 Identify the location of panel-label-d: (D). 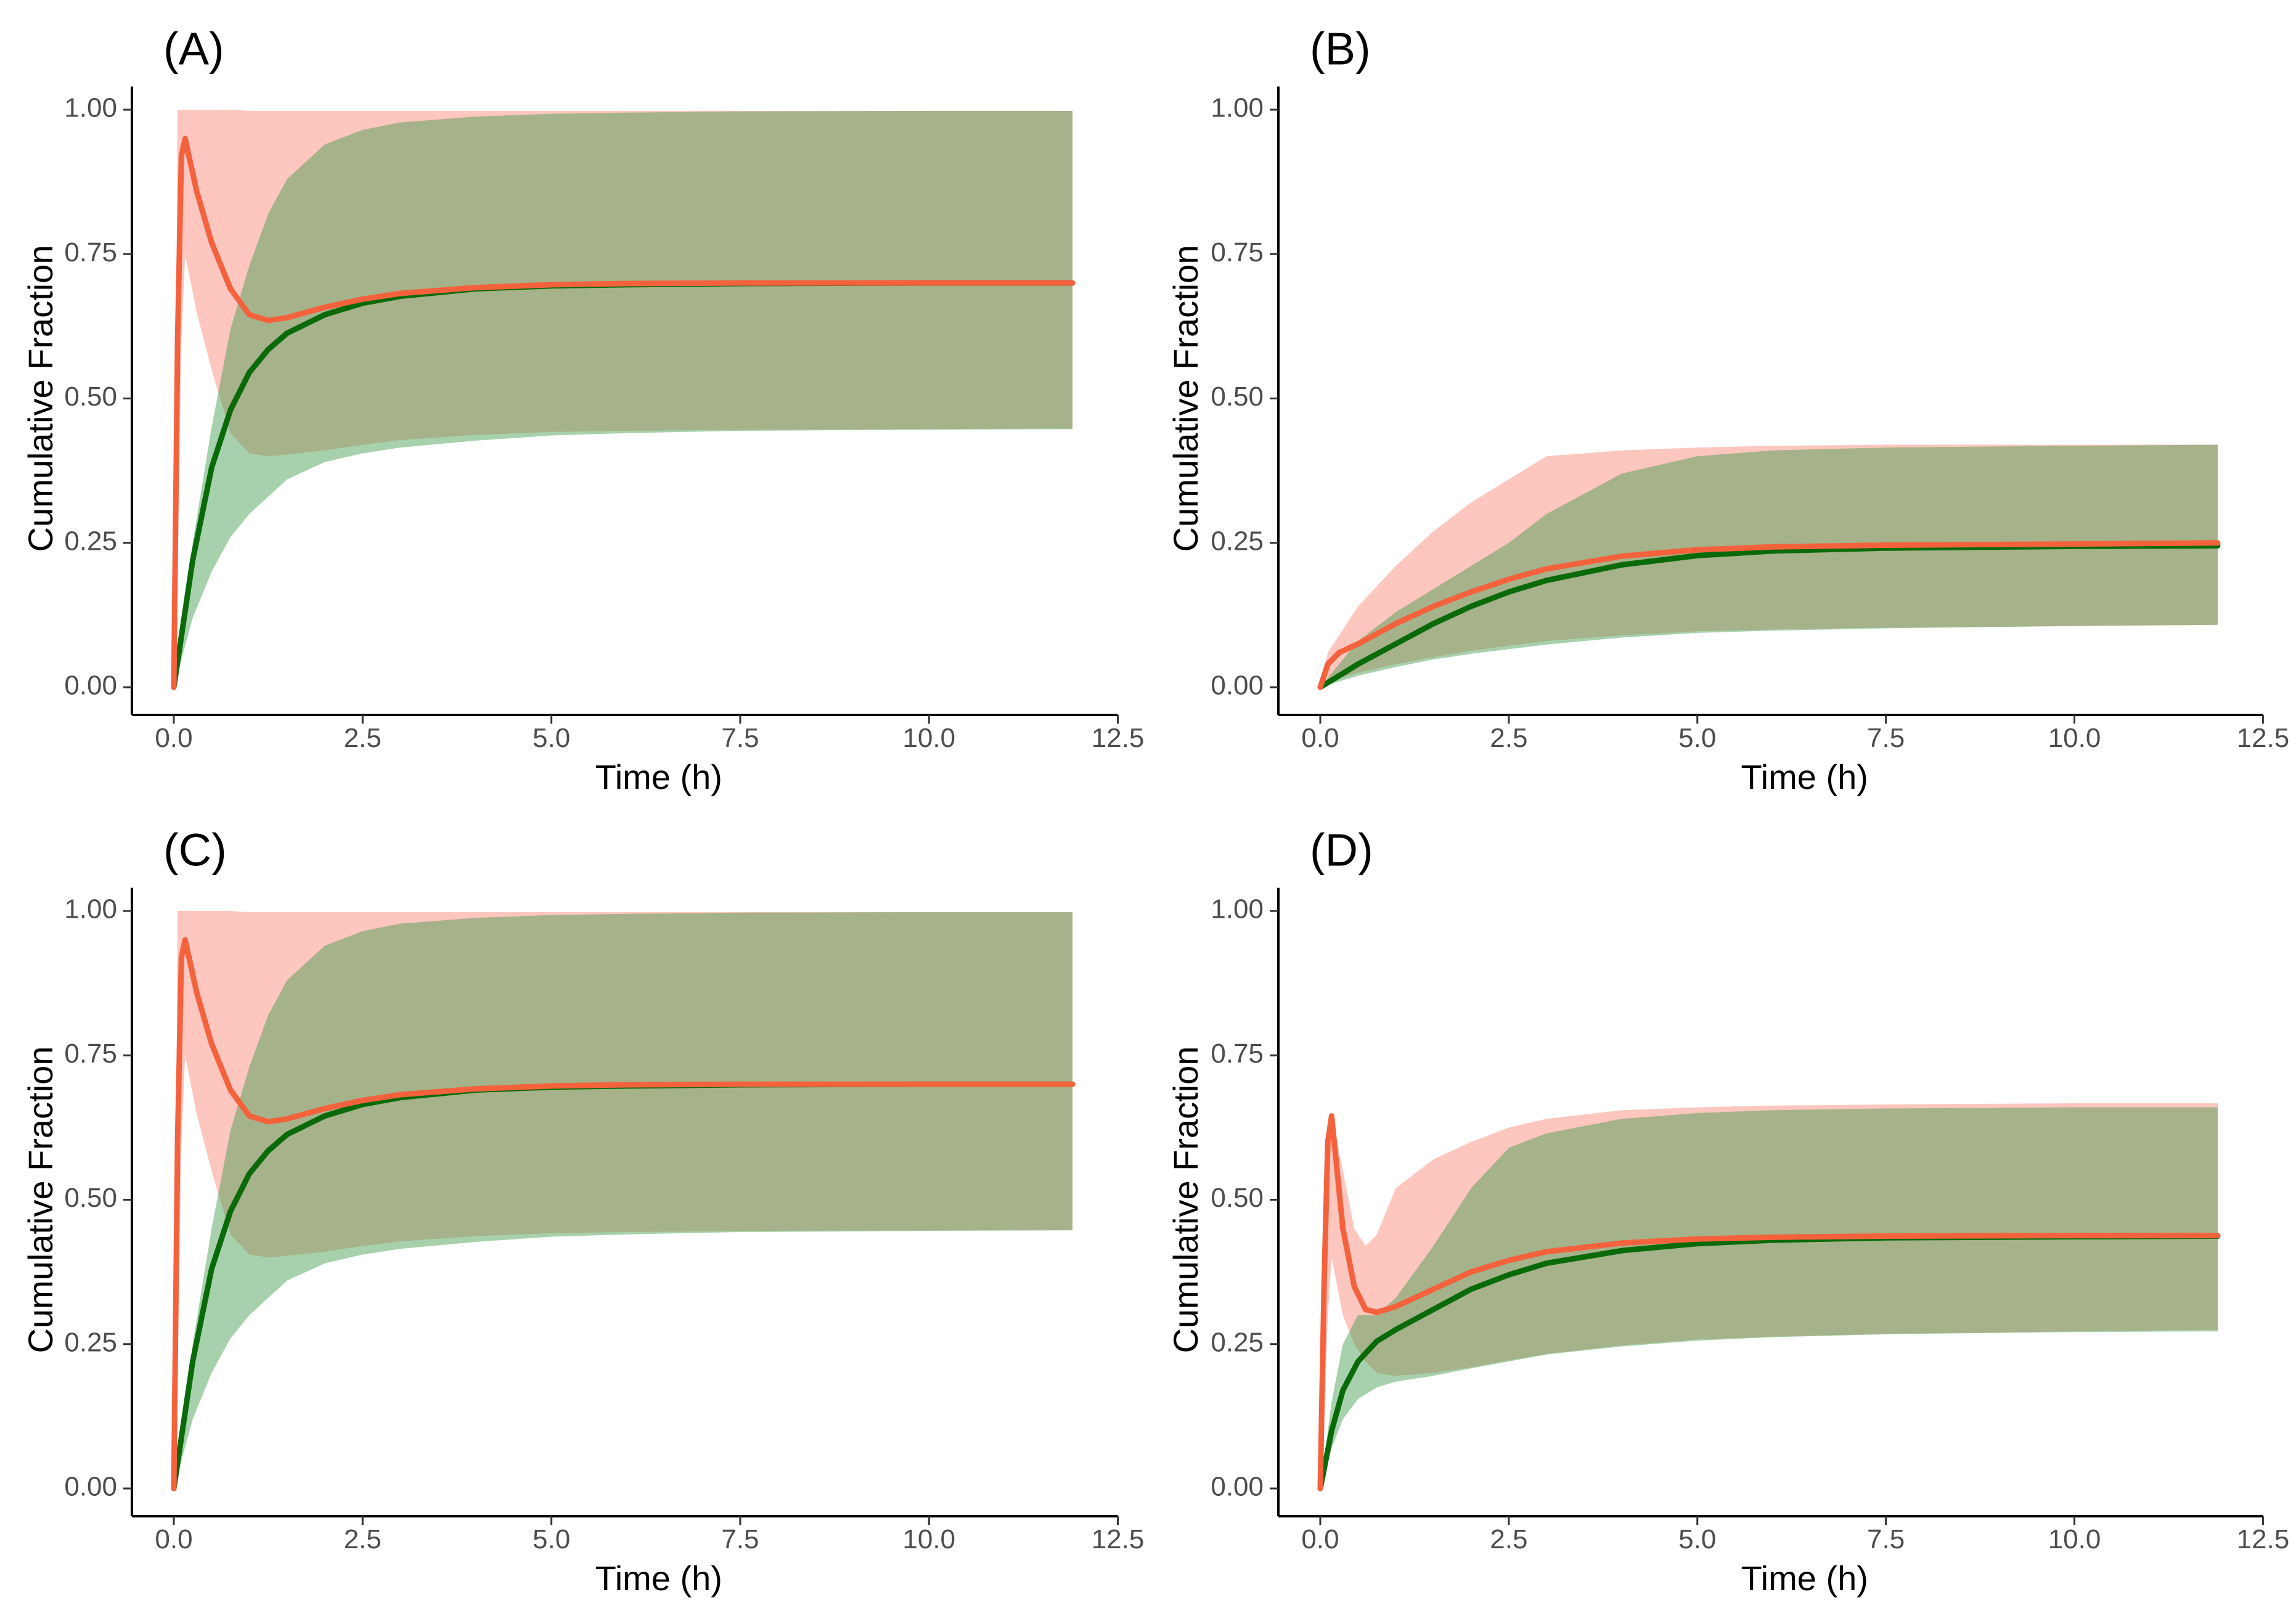
(1341, 850).